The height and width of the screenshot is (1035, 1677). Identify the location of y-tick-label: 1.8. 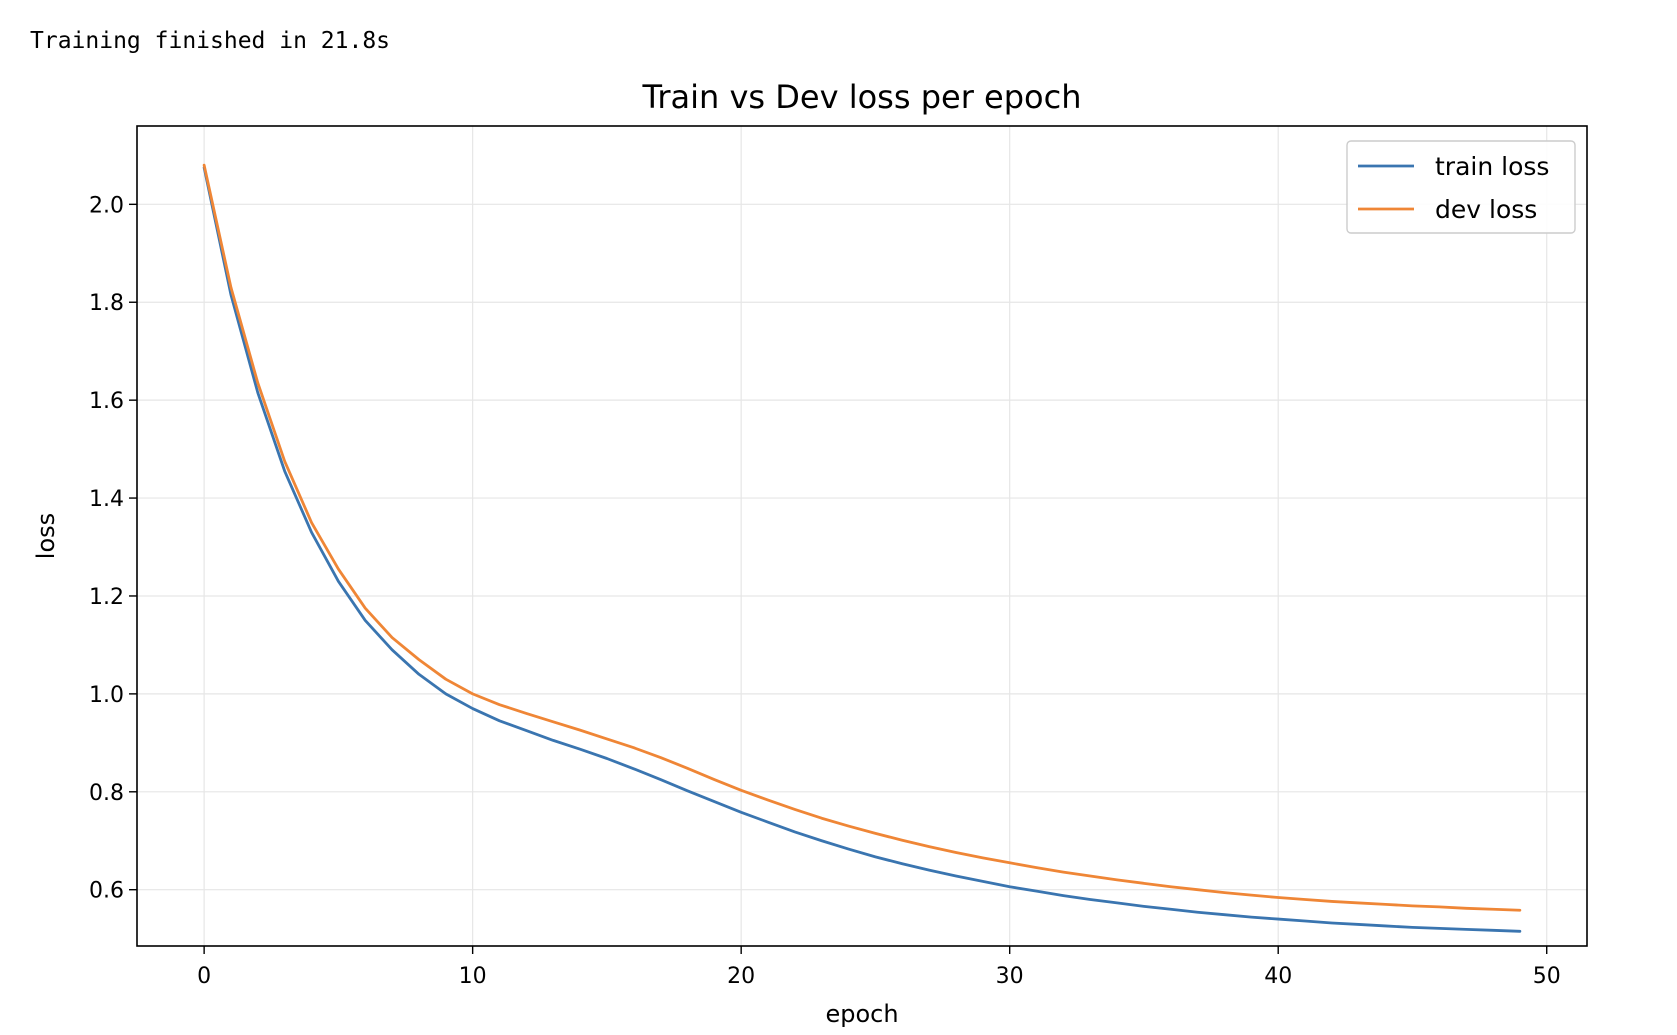
(106, 303).